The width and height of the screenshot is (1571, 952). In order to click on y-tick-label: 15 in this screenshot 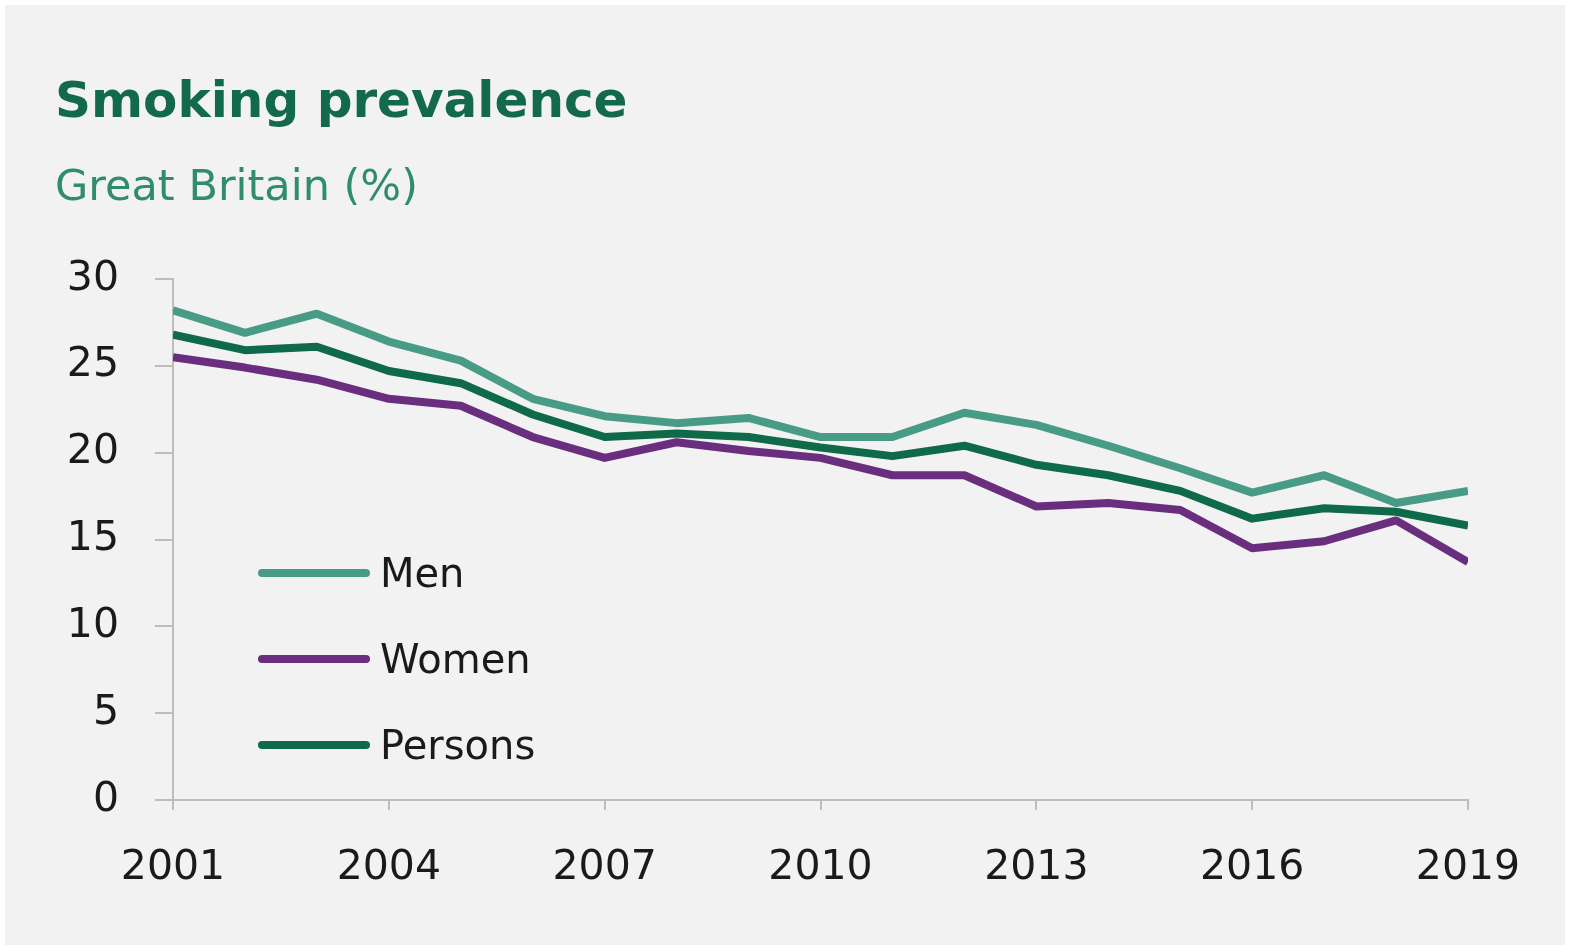, I will do `click(92, 536)`.